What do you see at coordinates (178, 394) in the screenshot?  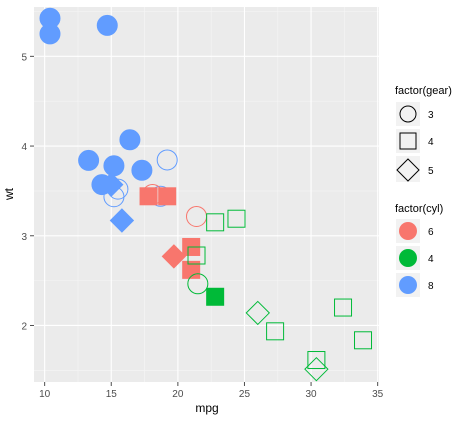 I see `x-tick-label: 20` at bounding box center [178, 394].